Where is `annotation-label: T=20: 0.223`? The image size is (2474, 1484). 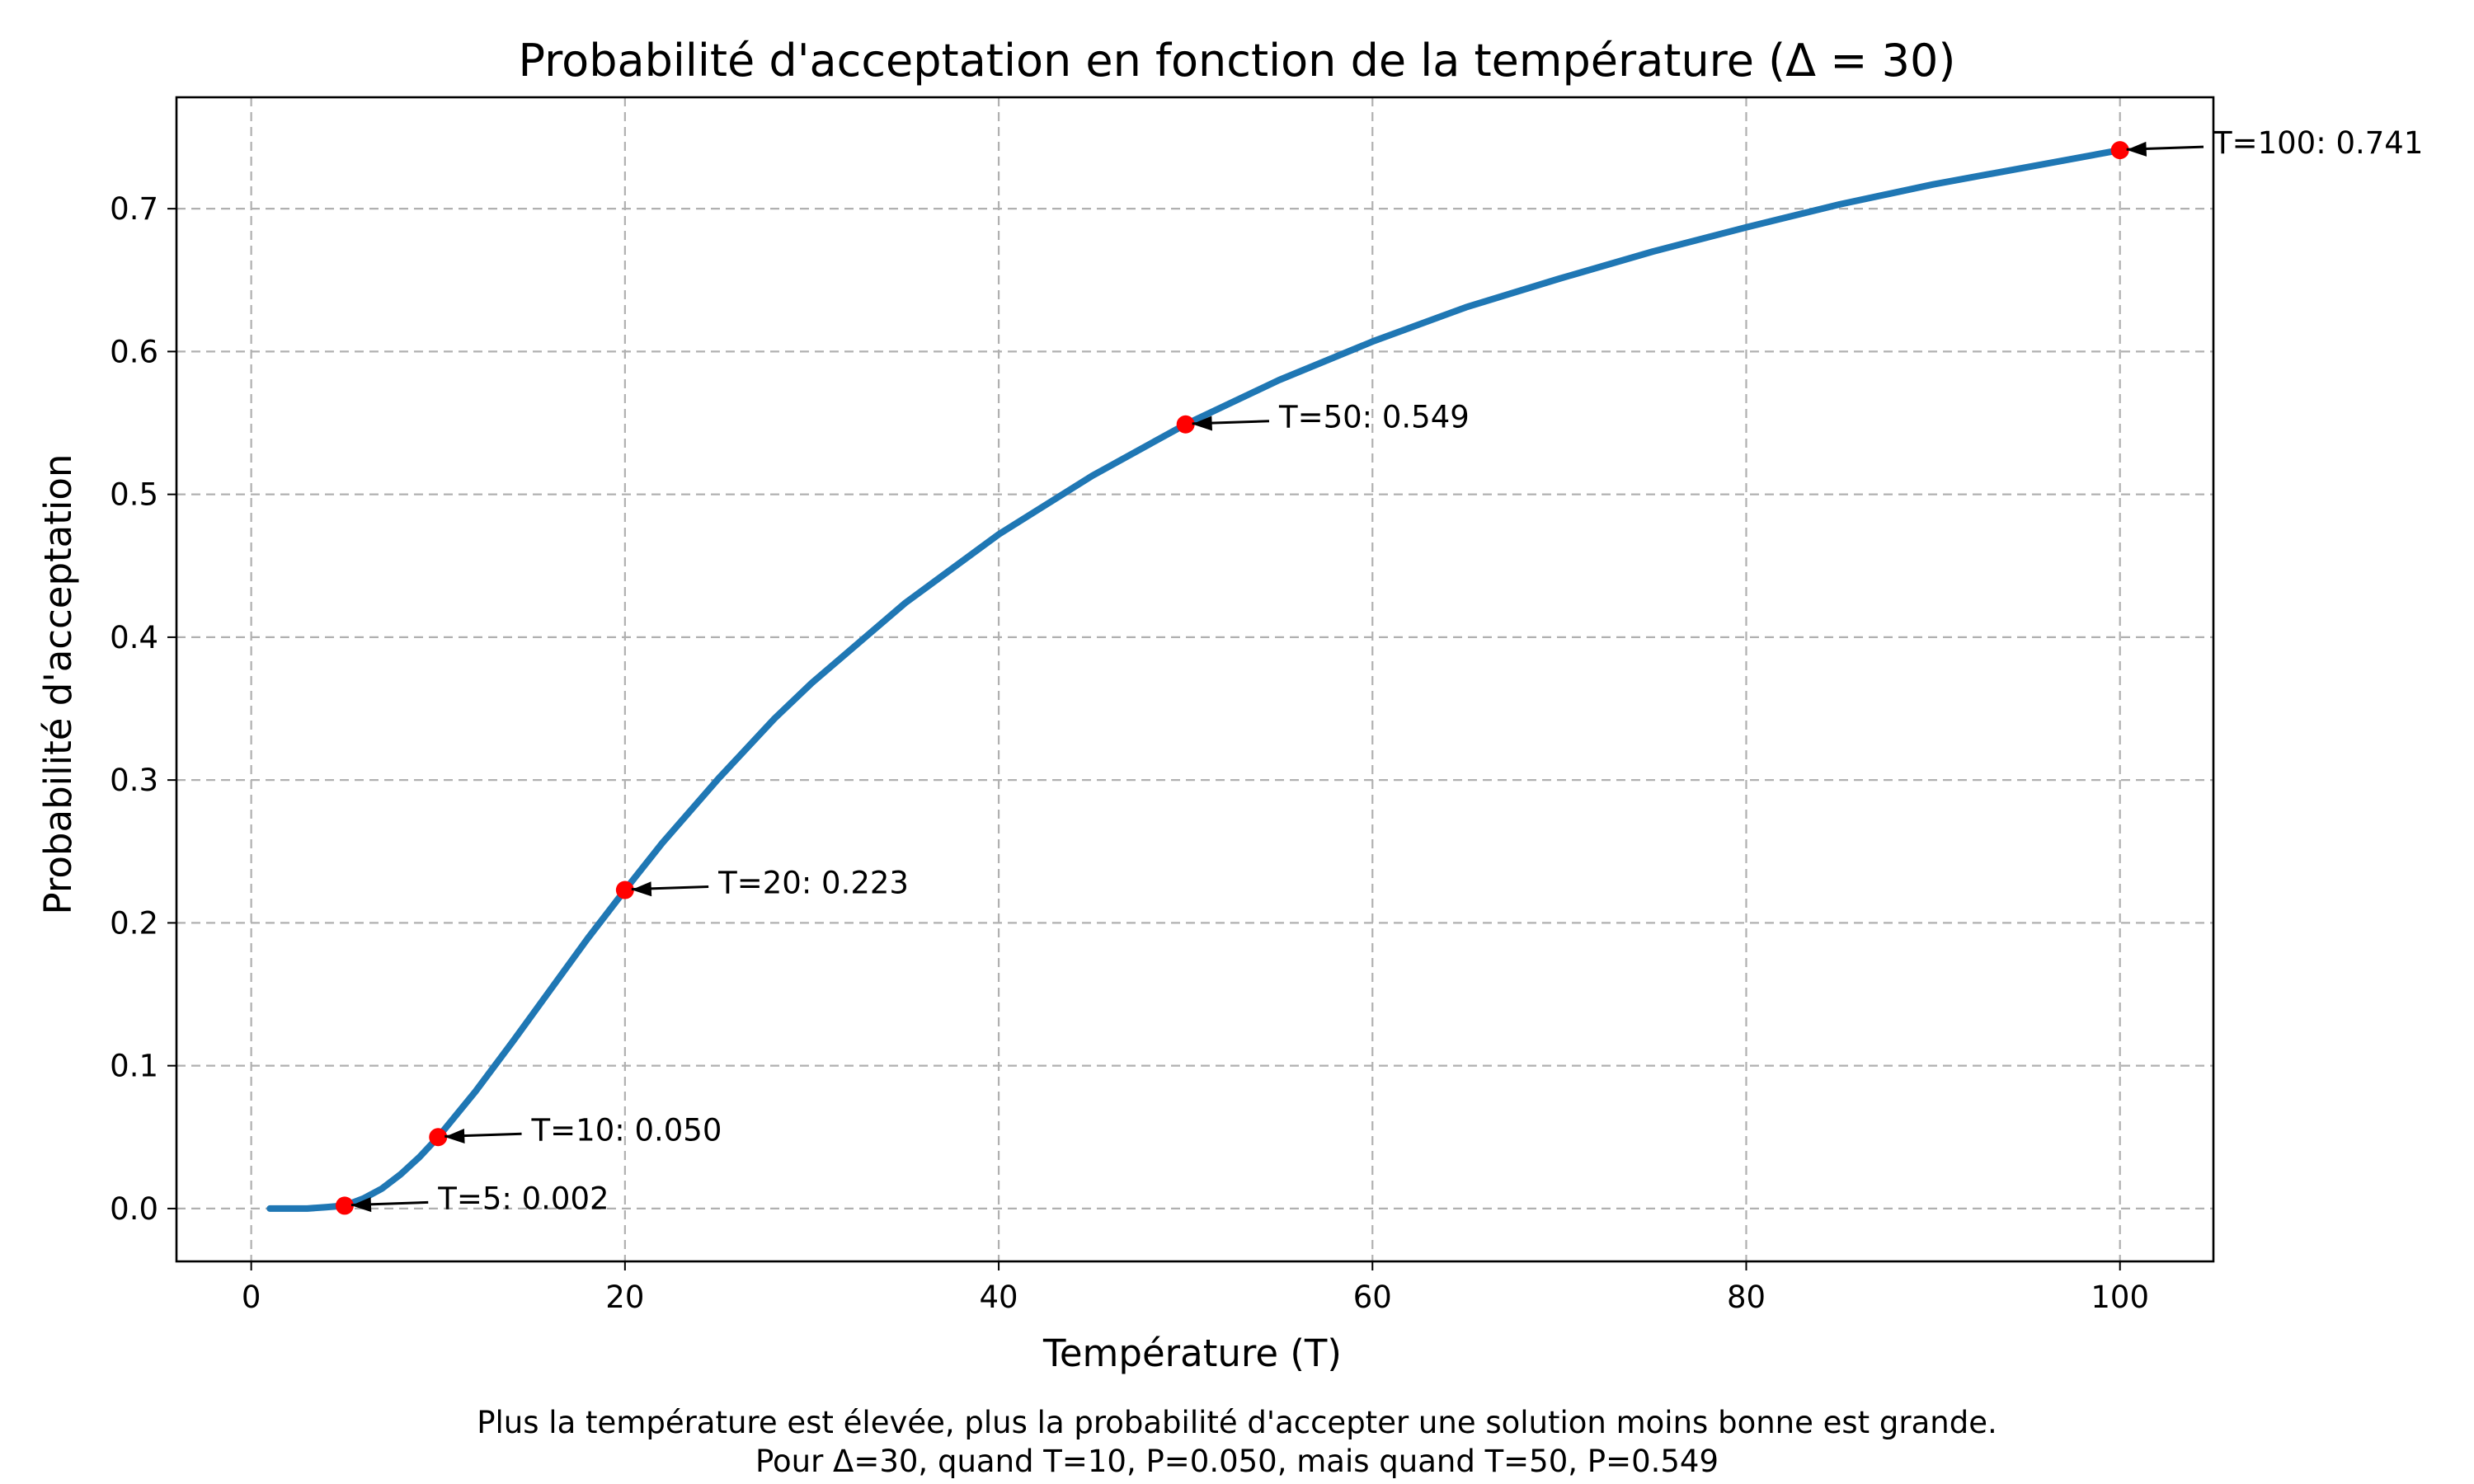 annotation-label: T=20: 0.223 is located at coordinates (813, 883).